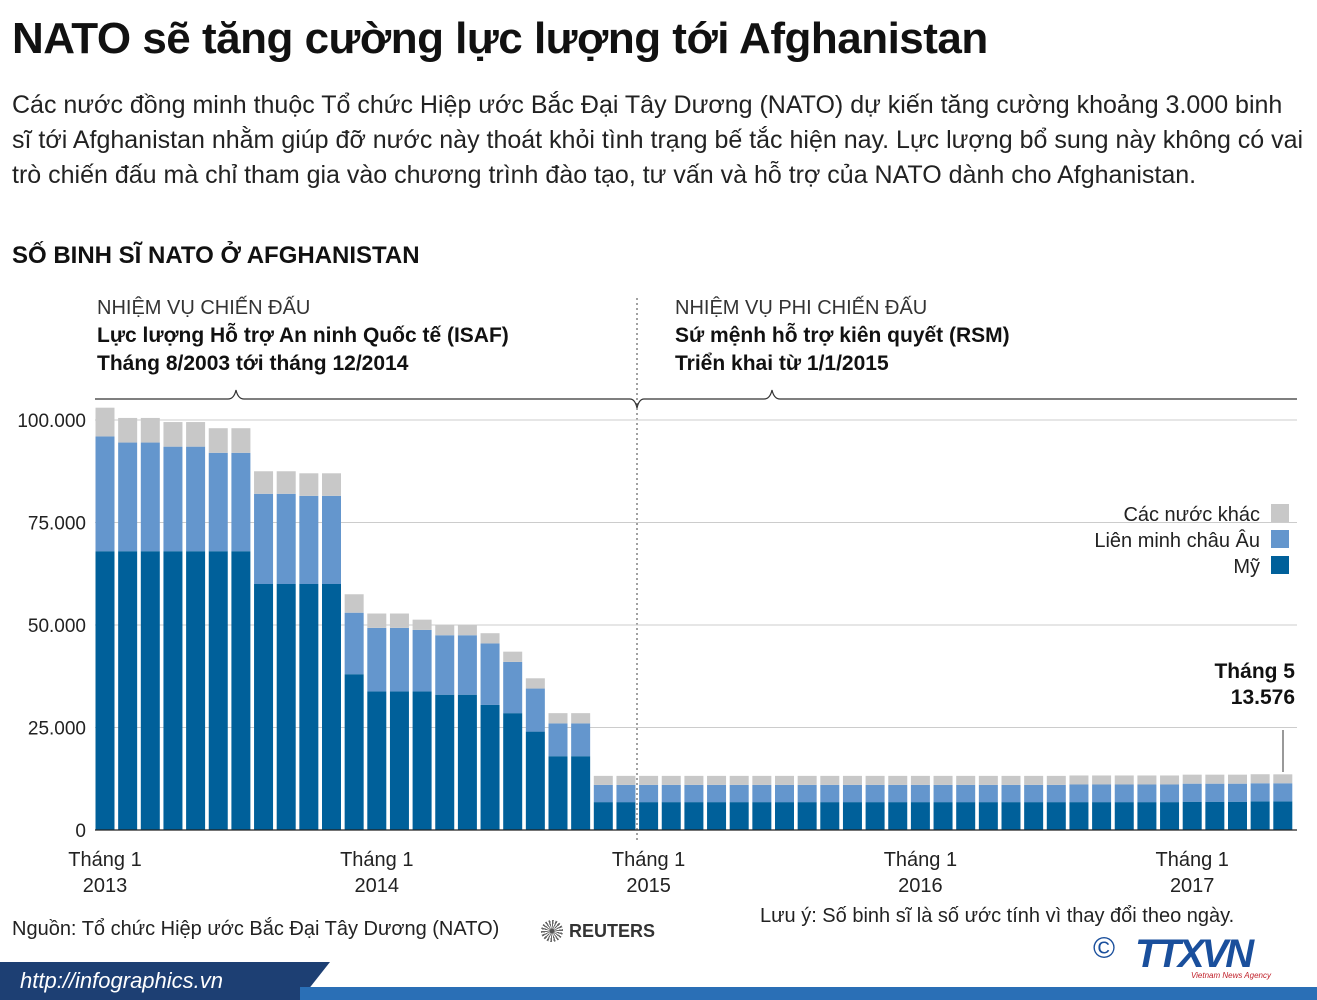  I want to click on footer-link: http://infographics.vn, so click(122, 980).